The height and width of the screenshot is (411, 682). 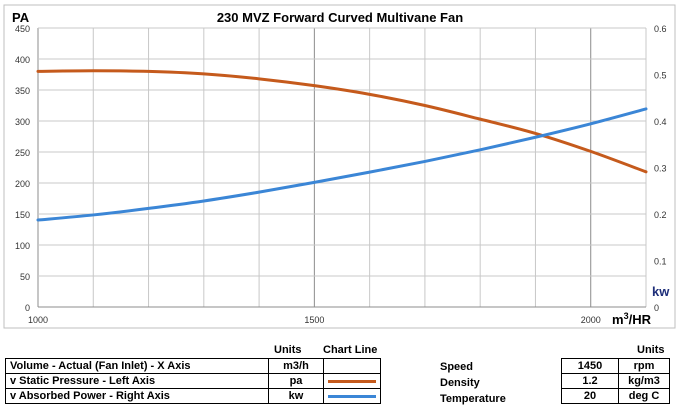 I want to click on y-tick-label: 450, so click(x=22, y=29).